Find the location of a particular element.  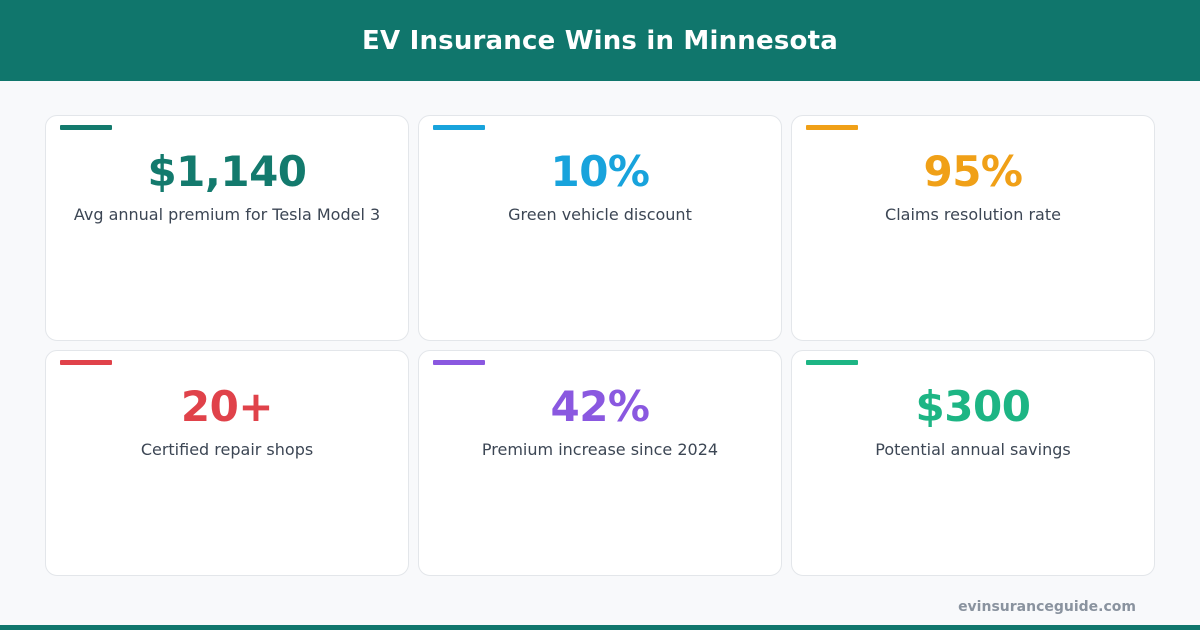

stat-value: $1,140 is located at coordinates (227, 171).